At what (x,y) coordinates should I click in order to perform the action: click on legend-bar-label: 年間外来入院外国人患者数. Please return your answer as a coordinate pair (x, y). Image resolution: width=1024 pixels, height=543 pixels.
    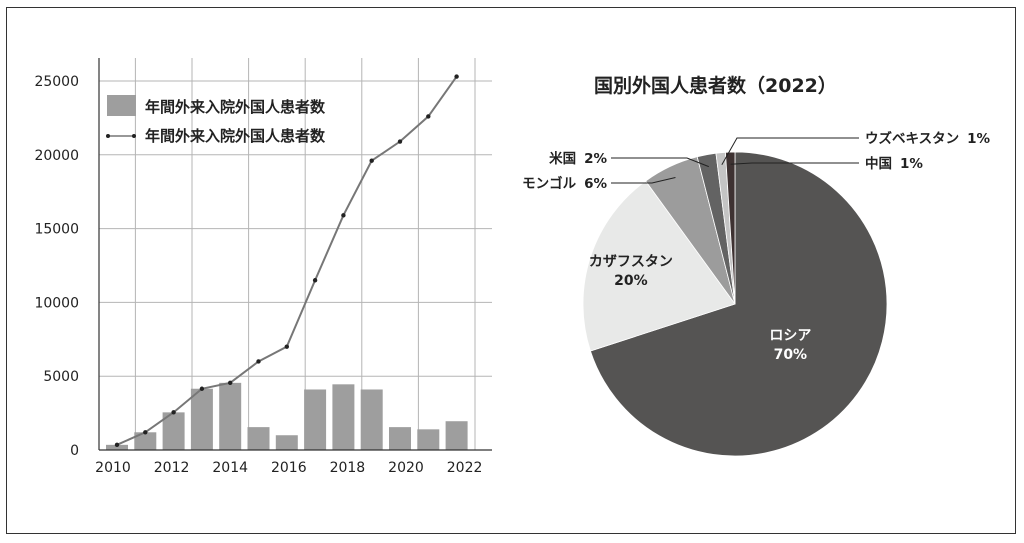
    Looking at the image, I should click on (235, 107).